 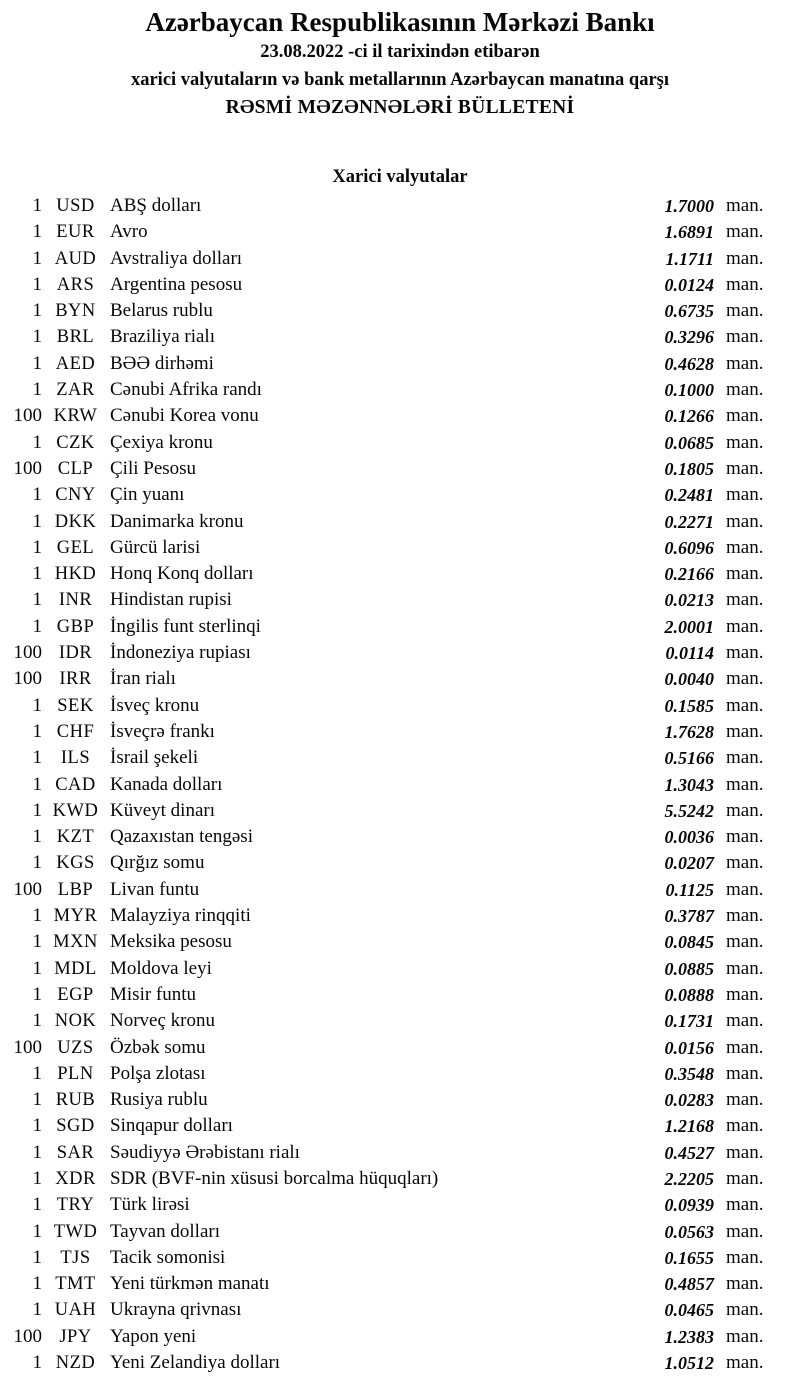 I want to click on code-cell: KWD, so click(x=75, y=810).